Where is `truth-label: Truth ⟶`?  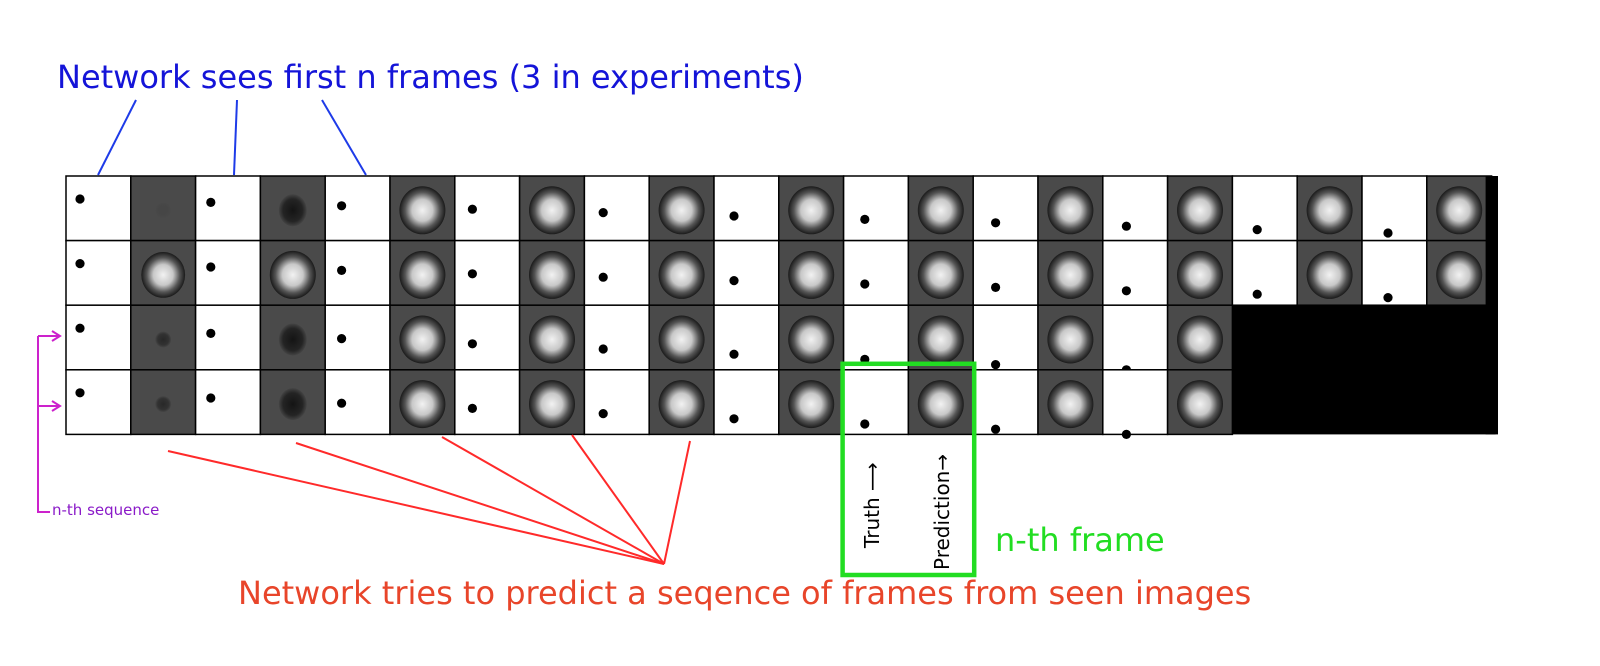
truth-label: Truth ⟶ is located at coordinates (872, 505).